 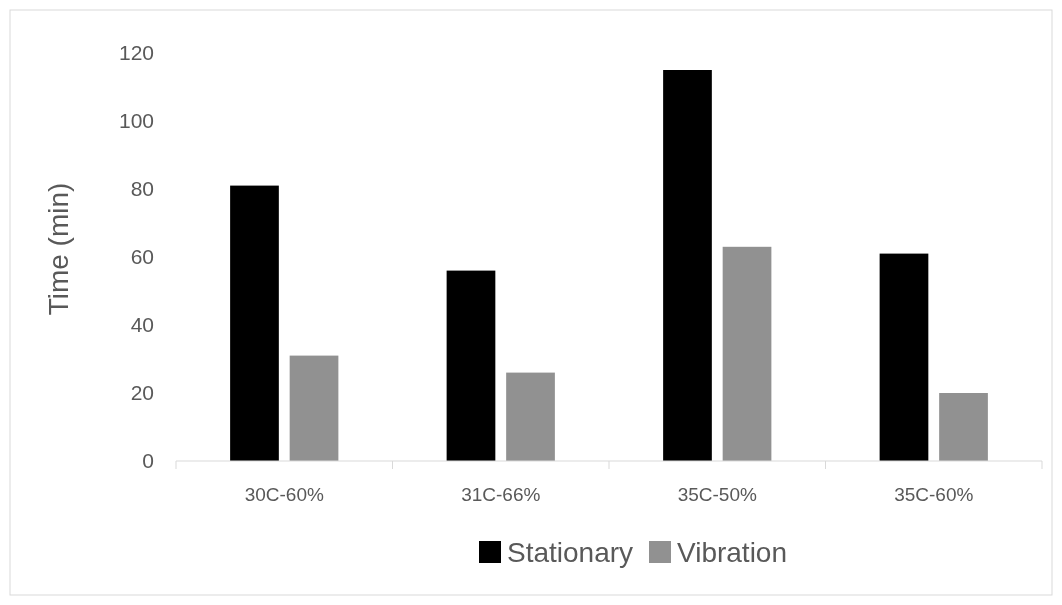 I want to click on x-tick-label: 35C-50%, so click(x=717, y=494).